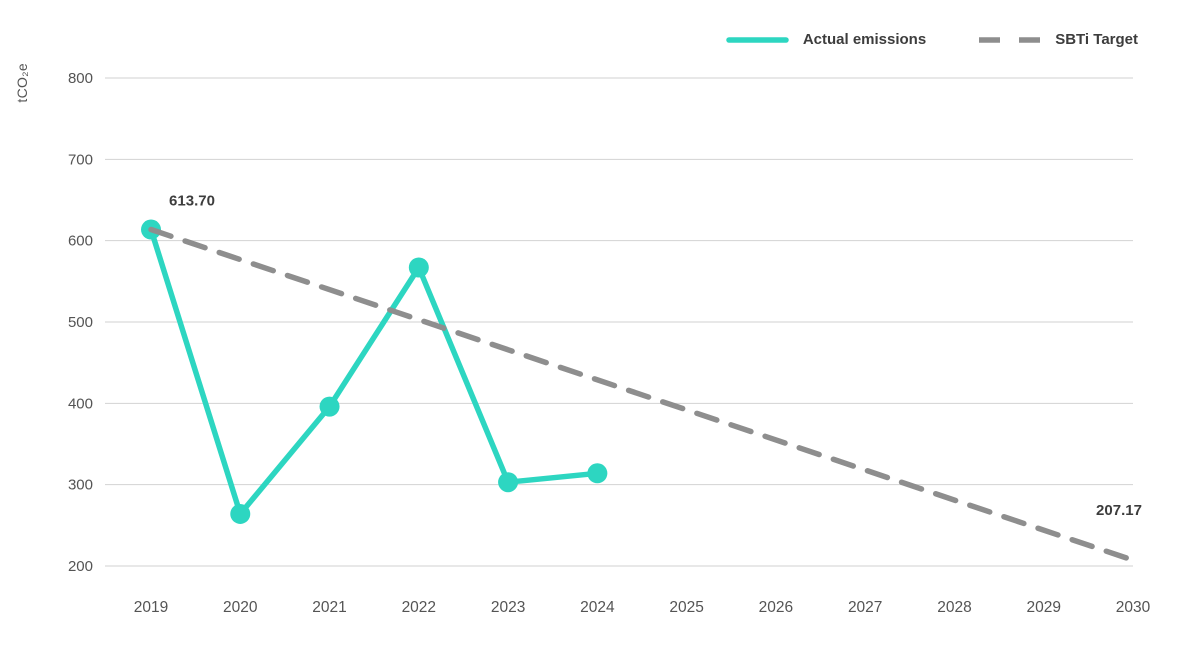 The width and height of the screenshot is (1200, 660). I want to click on x-tick-label-2027: 2027, so click(865, 607).